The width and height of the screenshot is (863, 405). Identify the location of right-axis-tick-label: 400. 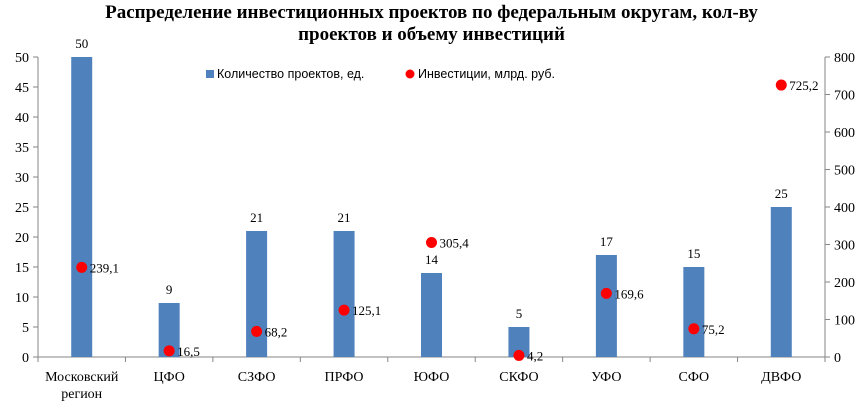
(844, 208).